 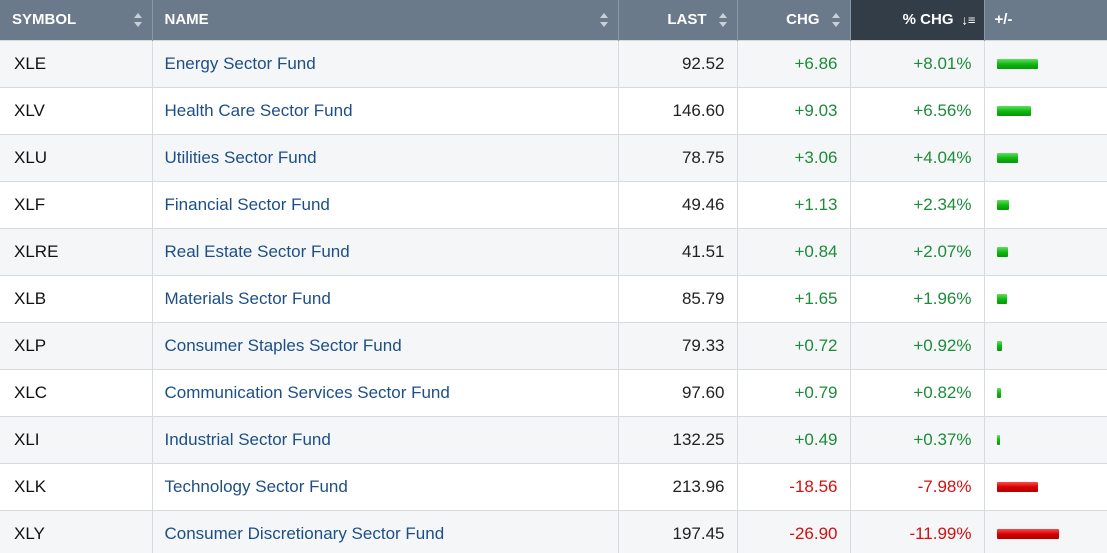 I want to click on column-header-last: LAST, so click(x=678, y=20).